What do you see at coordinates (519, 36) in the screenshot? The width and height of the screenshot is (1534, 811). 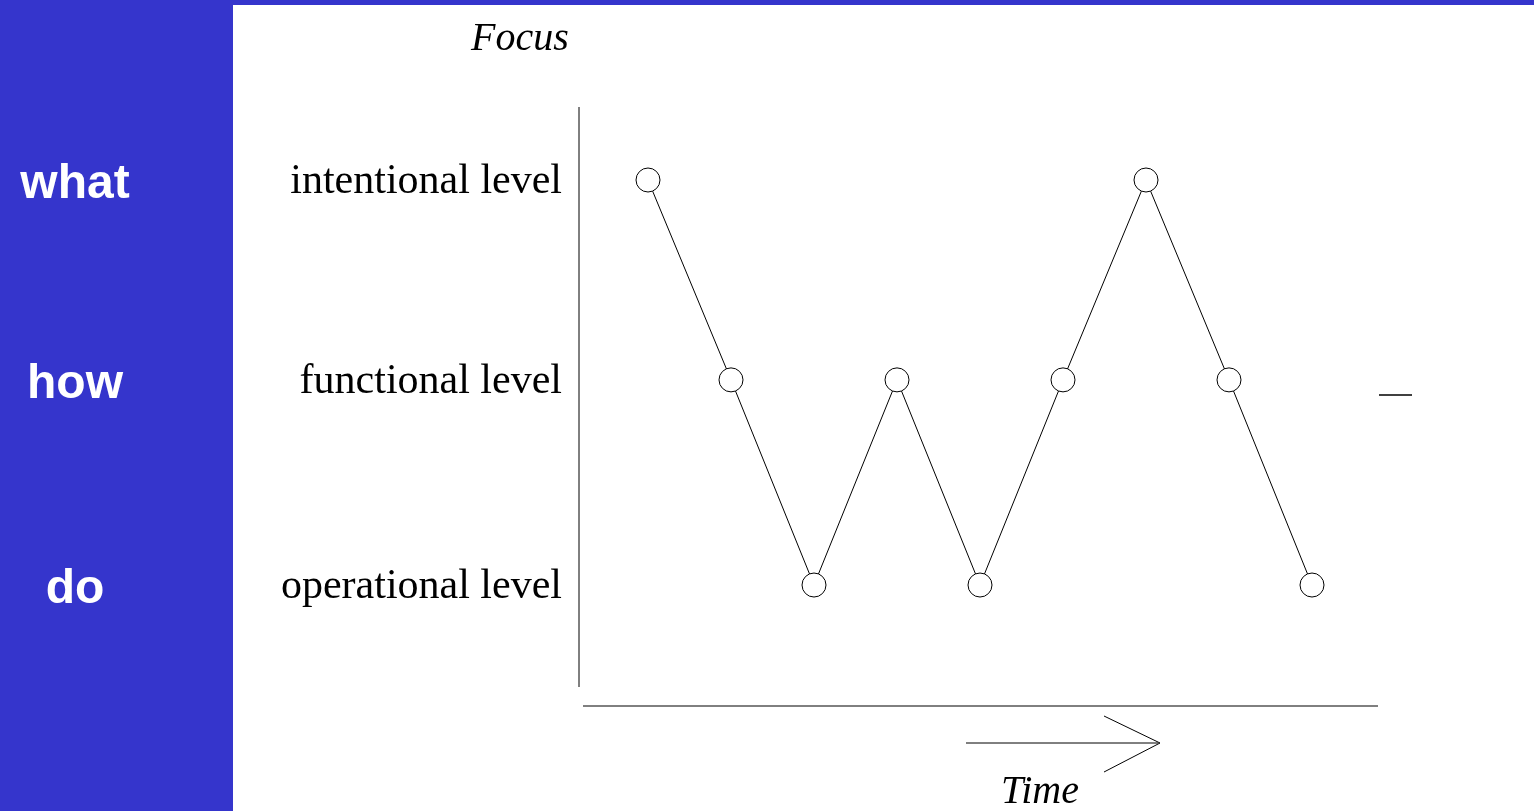 I see `y-axis-title: Focus` at bounding box center [519, 36].